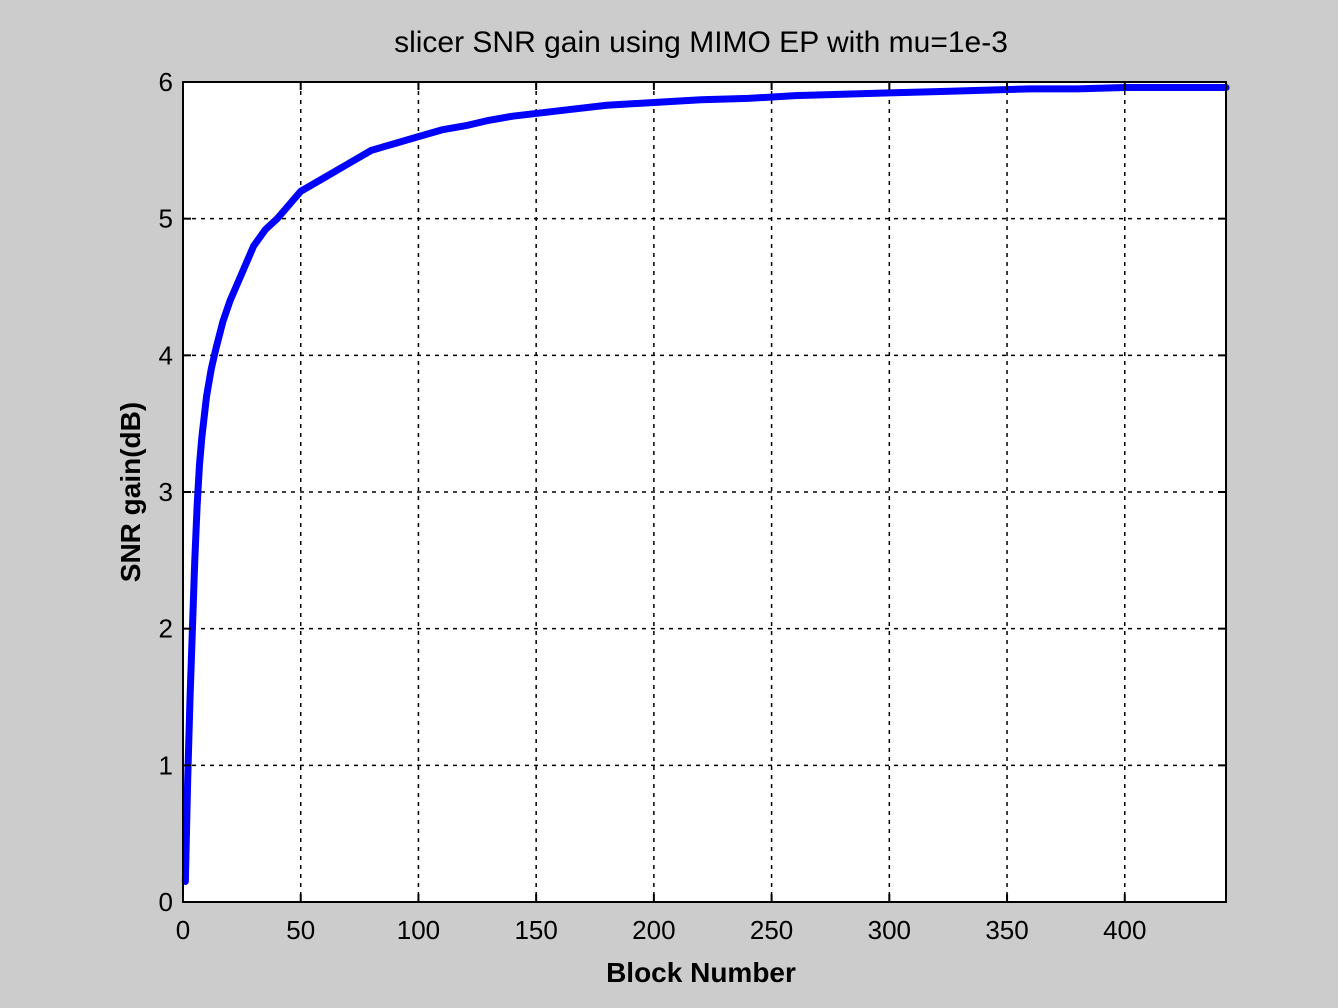  What do you see at coordinates (166, 902) in the screenshot?
I see `y-tick-label: 0` at bounding box center [166, 902].